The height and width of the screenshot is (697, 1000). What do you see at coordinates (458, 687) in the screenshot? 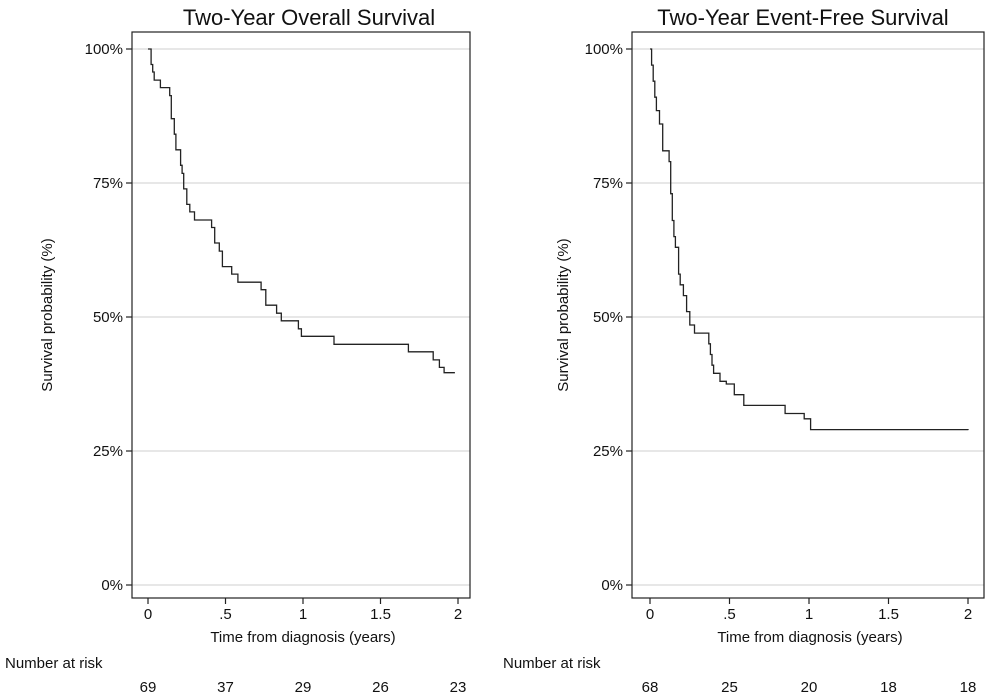
I see `risk-table-value: 23` at bounding box center [458, 687].